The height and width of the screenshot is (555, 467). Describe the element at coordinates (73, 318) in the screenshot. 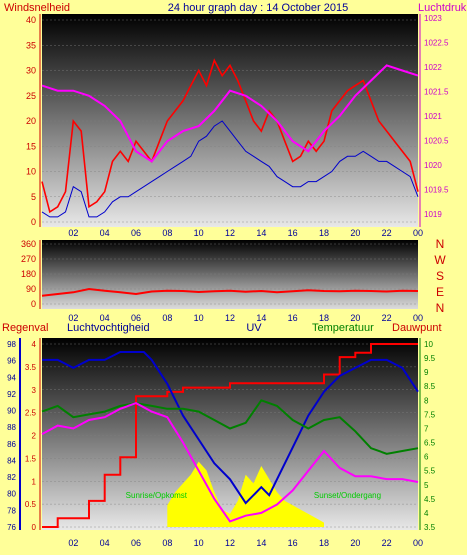

I see `p2-x-tick-label: 02` at that location.